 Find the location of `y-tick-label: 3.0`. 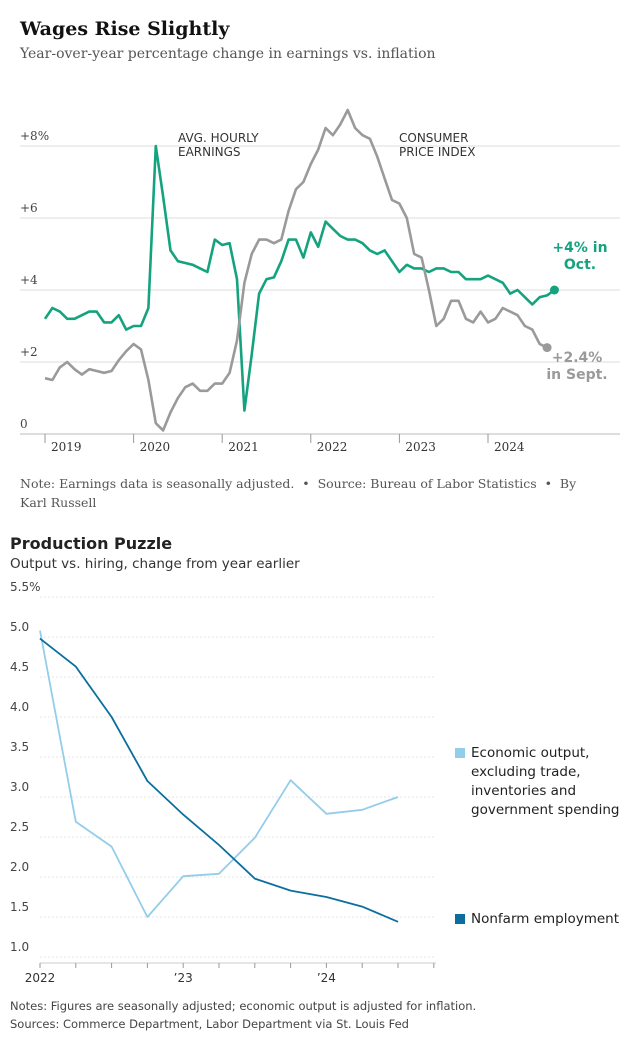

y-tick-label: 3.0 is located at coordinates (19, 787).